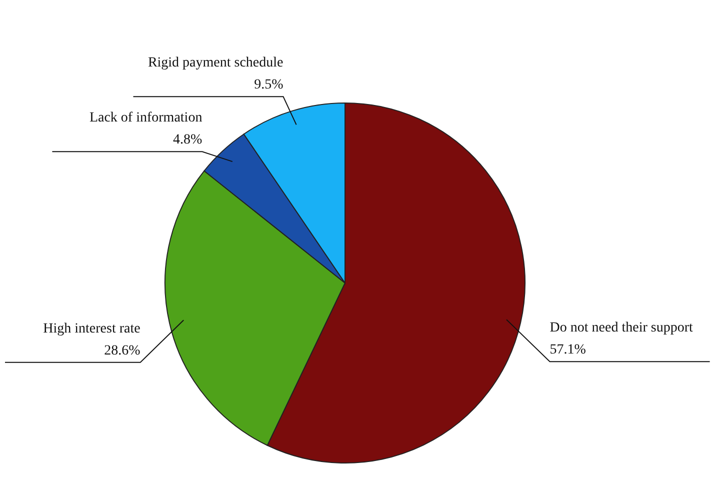 The image size is (720, 484). Describe the element at coordinates (269, 85) in the screenshot. I see `data-label: 9.5%` at that location.